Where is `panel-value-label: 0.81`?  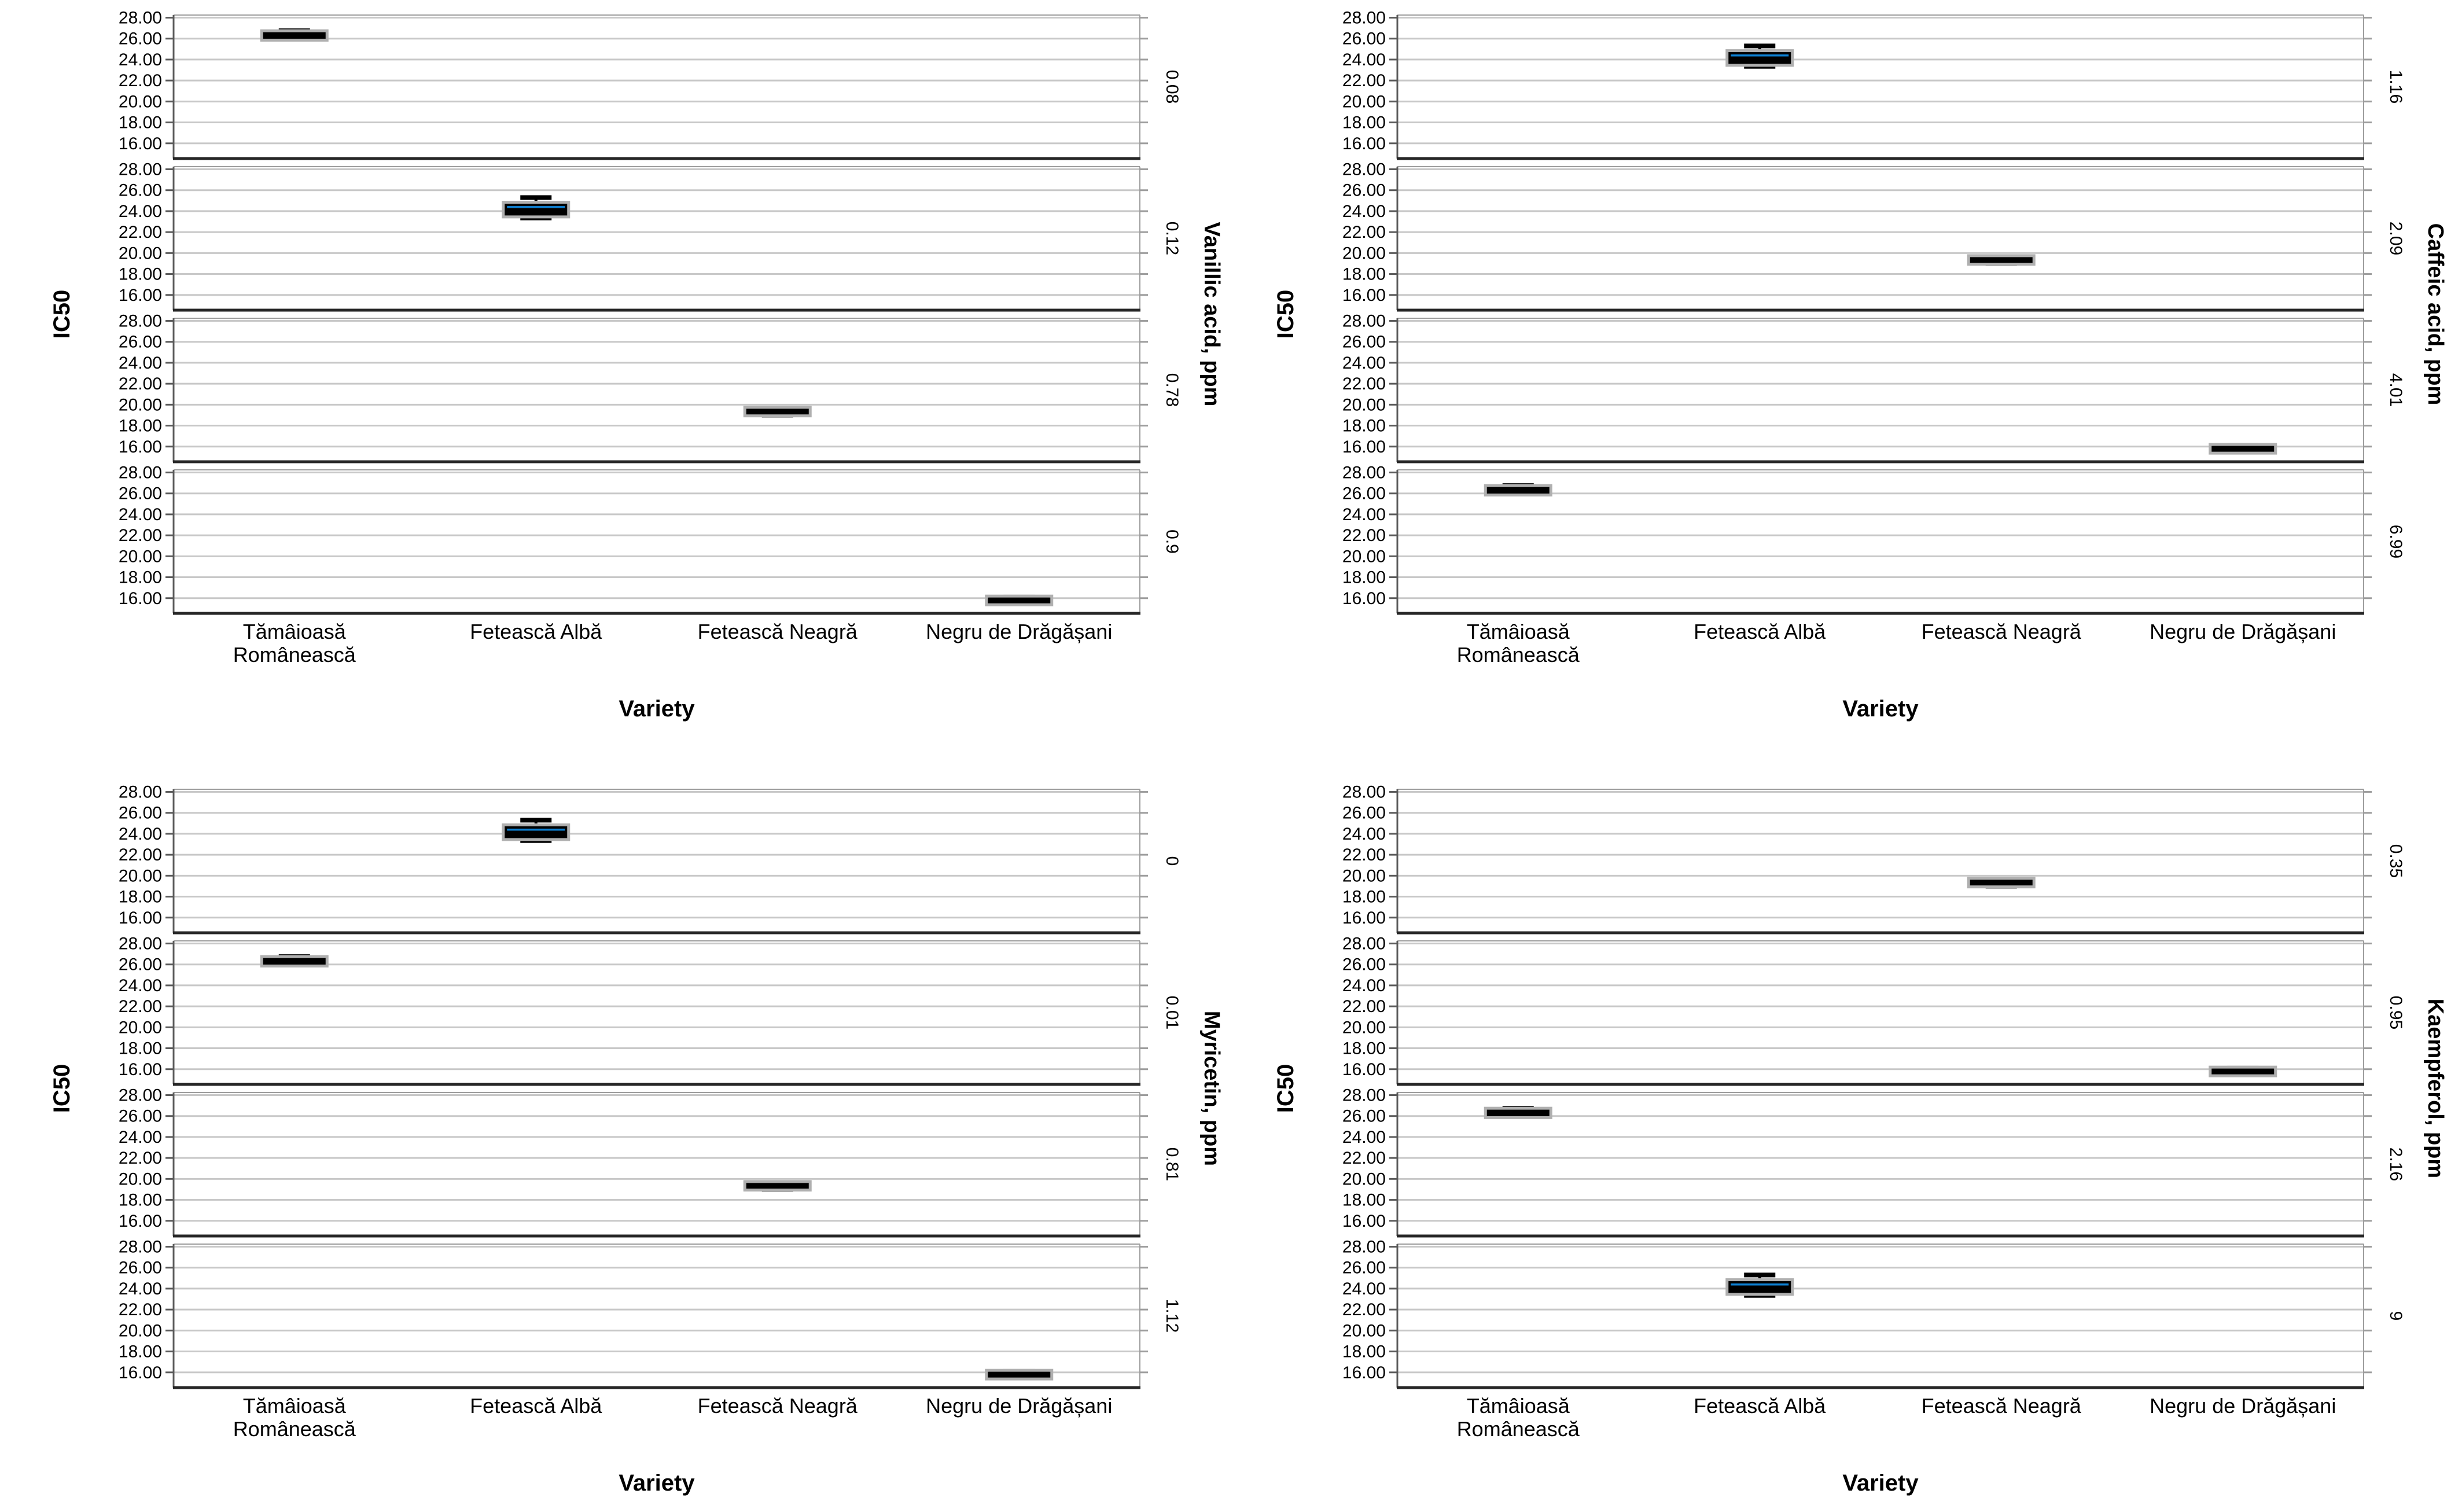
panel-value-label: 0.81 is located at coordinates (1172, 1164).